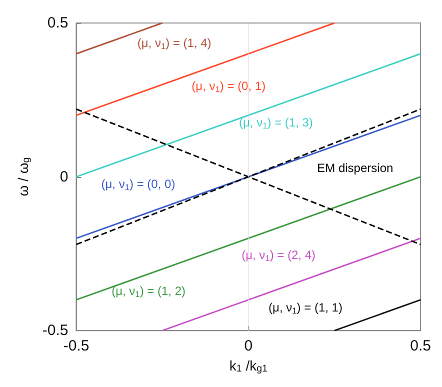 This screenshot has width=442, height=387. Describe the element at coordinates (64, 177) in the screenshot. I see `y-tick-label: 0` at that location.